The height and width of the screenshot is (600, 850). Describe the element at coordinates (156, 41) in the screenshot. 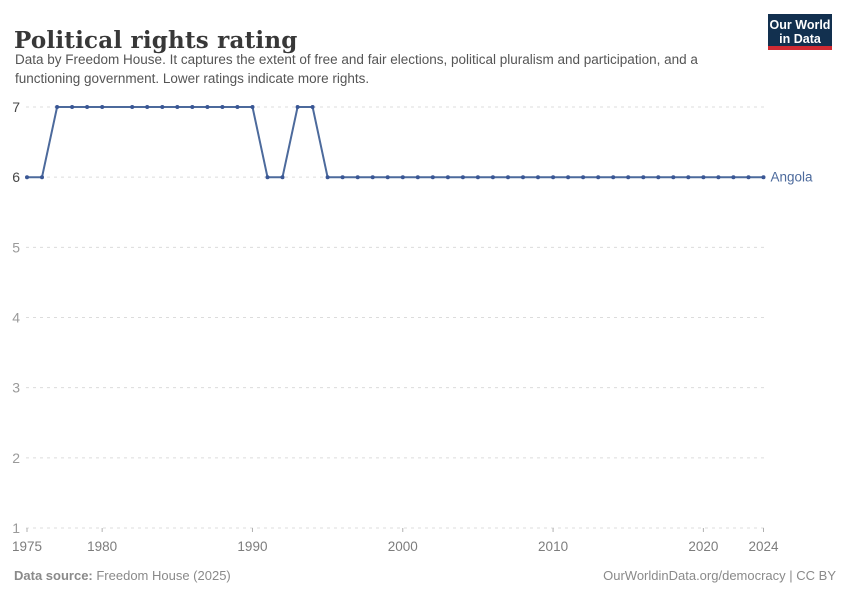

I see `page-title: Political rights rating` at that location.